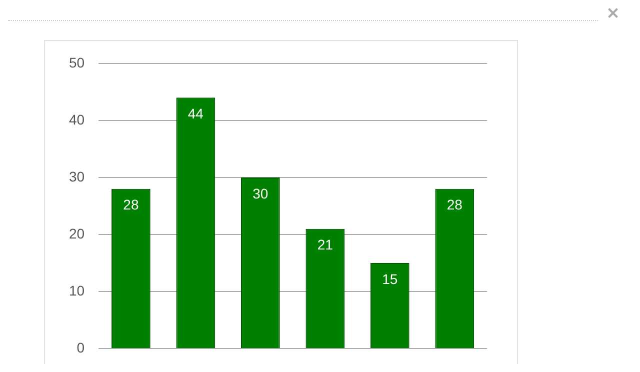 Image resolution: width=640 pixels, height=372 pixels. I want to click on data-label: 30, so click(260, 193).